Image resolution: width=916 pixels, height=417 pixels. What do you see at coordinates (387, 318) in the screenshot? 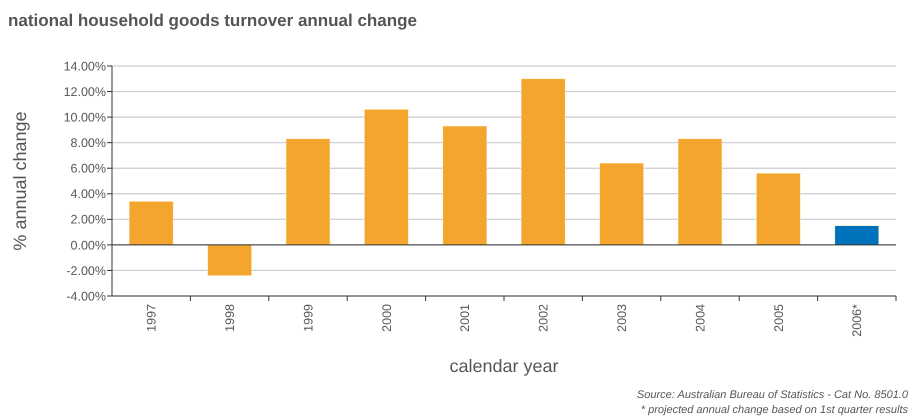
I see `x-tick-label: 2000` at bounding box center [387, 318].